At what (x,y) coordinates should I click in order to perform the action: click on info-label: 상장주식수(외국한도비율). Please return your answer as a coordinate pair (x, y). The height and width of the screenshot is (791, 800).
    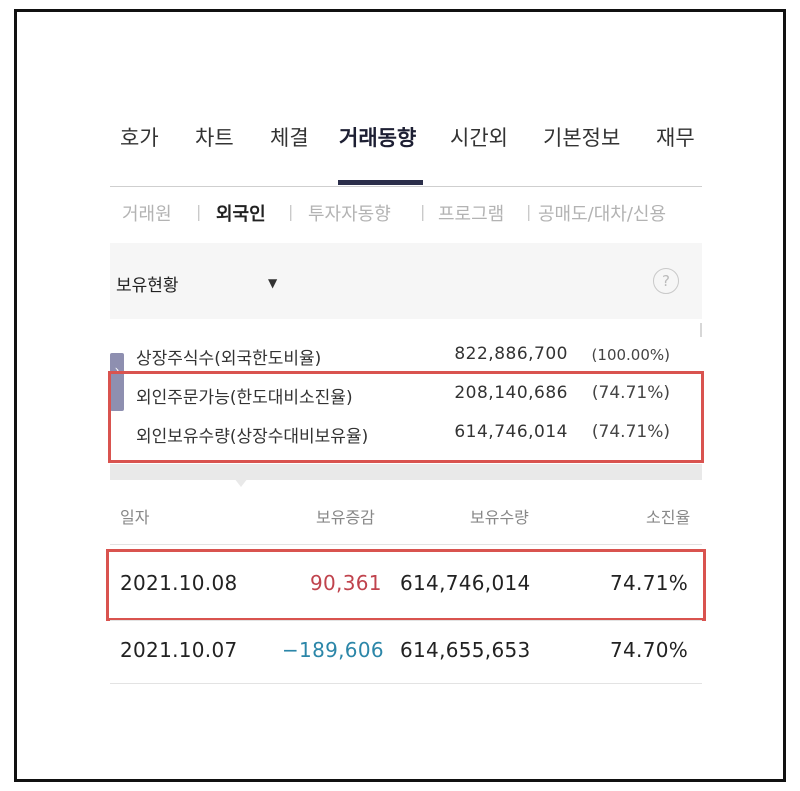
    Looking at the image, I should click on (229, 359).